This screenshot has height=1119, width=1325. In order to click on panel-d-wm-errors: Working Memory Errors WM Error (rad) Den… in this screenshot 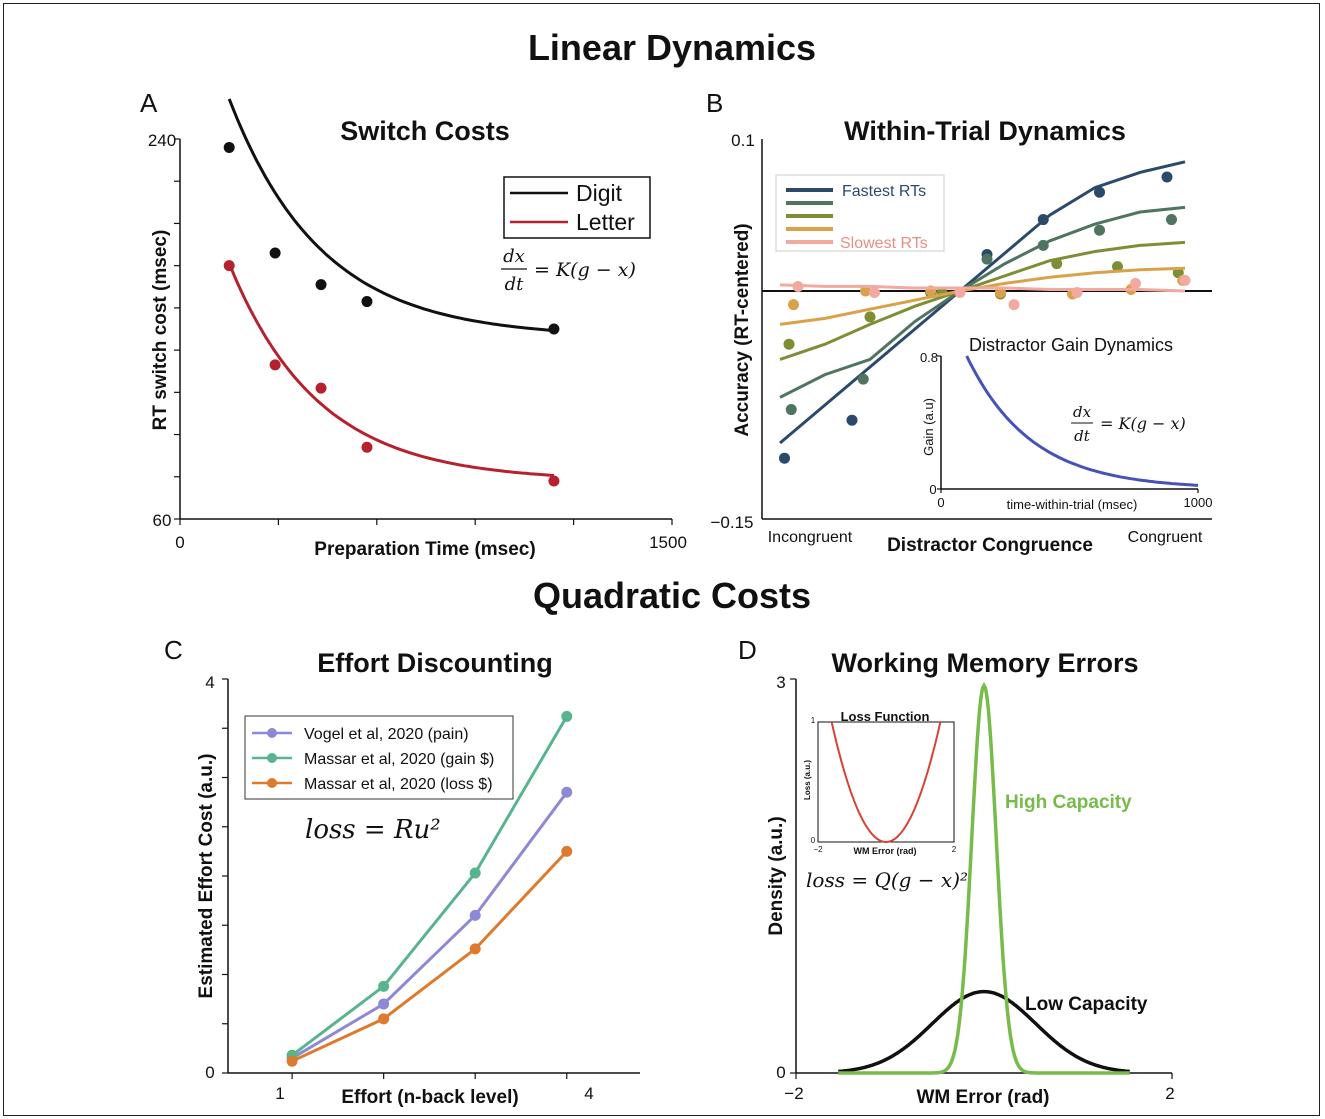, I will do `click(970, 878)`.